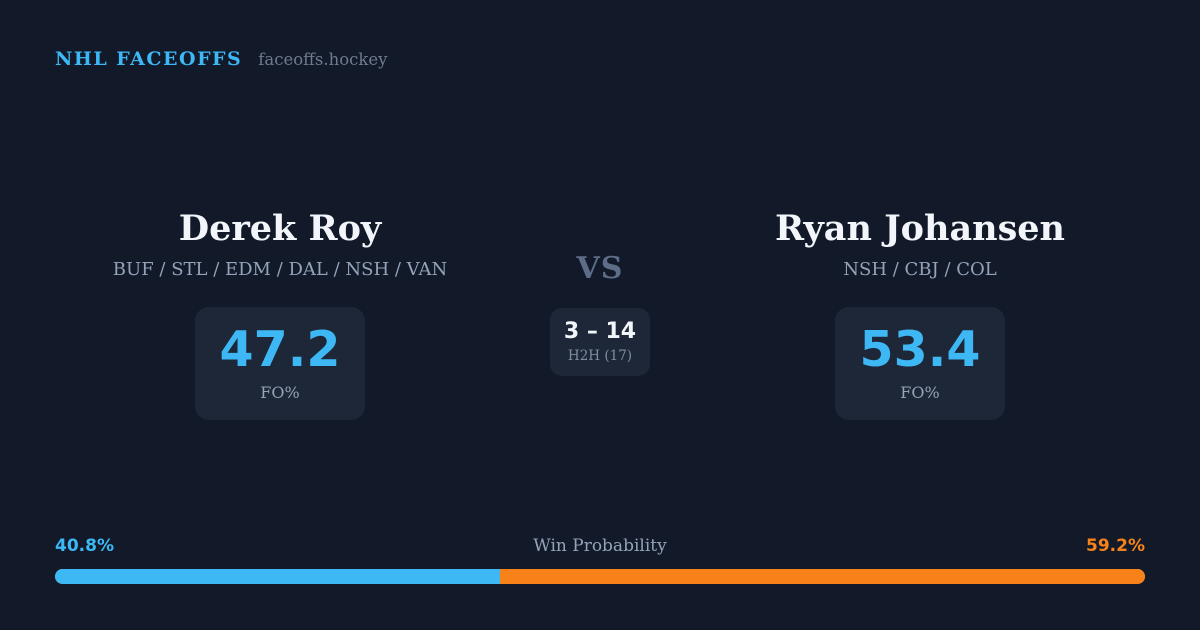  I want to click on win-pct-left: 40.8%, so click(84, 546).